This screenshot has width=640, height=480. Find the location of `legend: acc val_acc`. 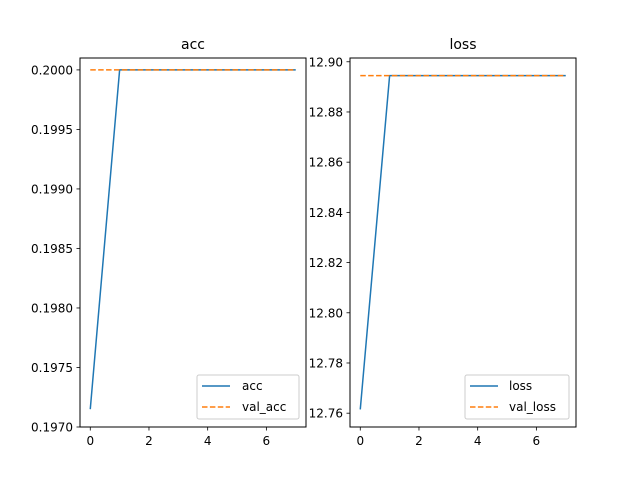

legend: acc val_acc is located at coordinates (248, 397).